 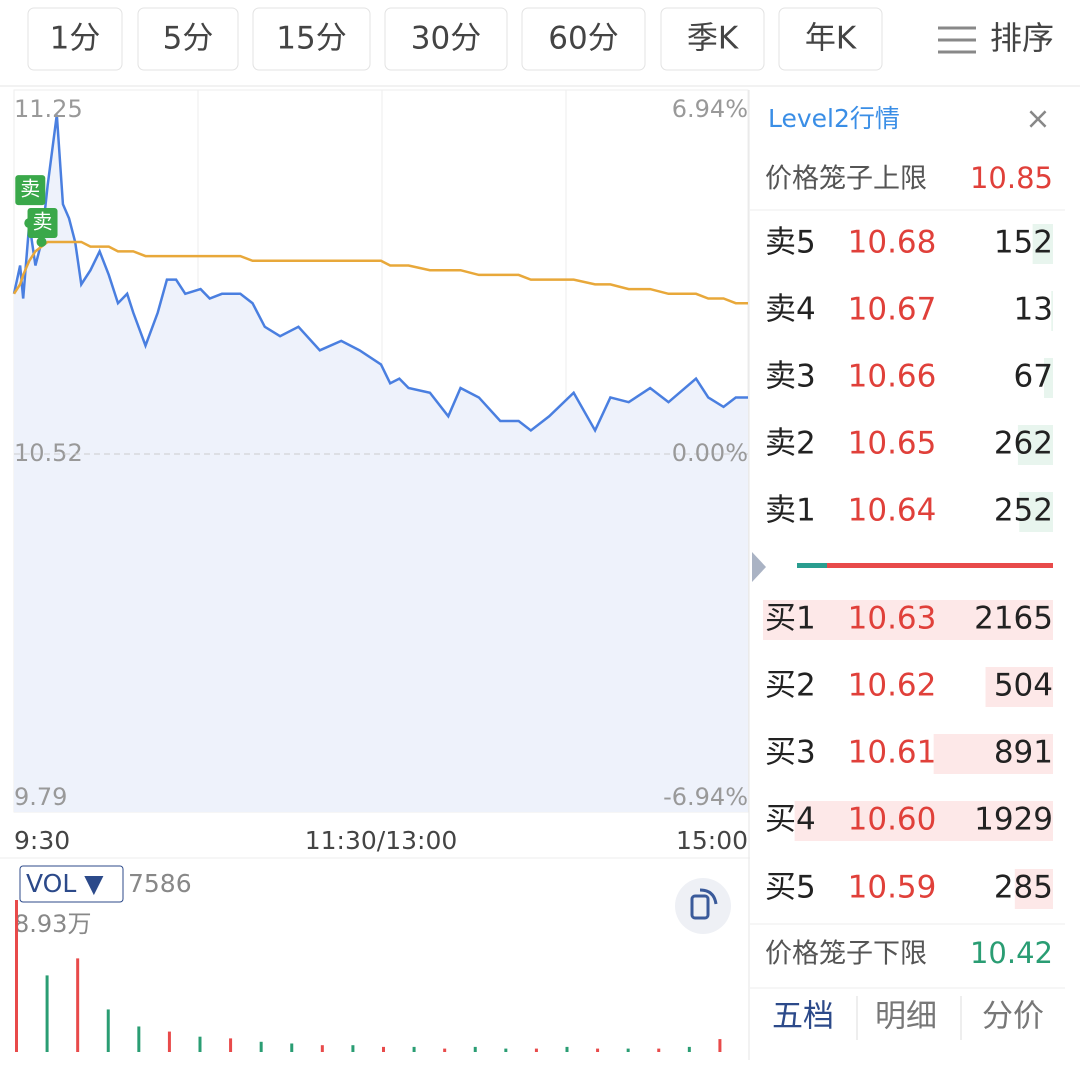 I want to click on rotate-button, so click(x=703, y=906).